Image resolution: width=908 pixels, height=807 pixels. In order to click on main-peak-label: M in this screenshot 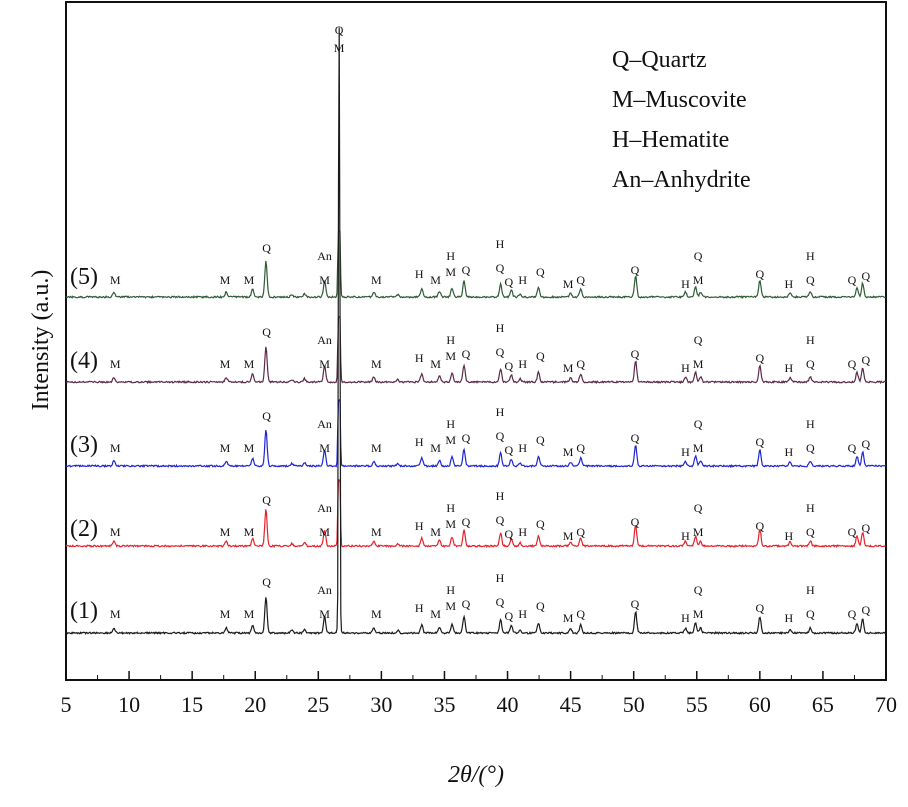, I will do `click(339, 48)`.